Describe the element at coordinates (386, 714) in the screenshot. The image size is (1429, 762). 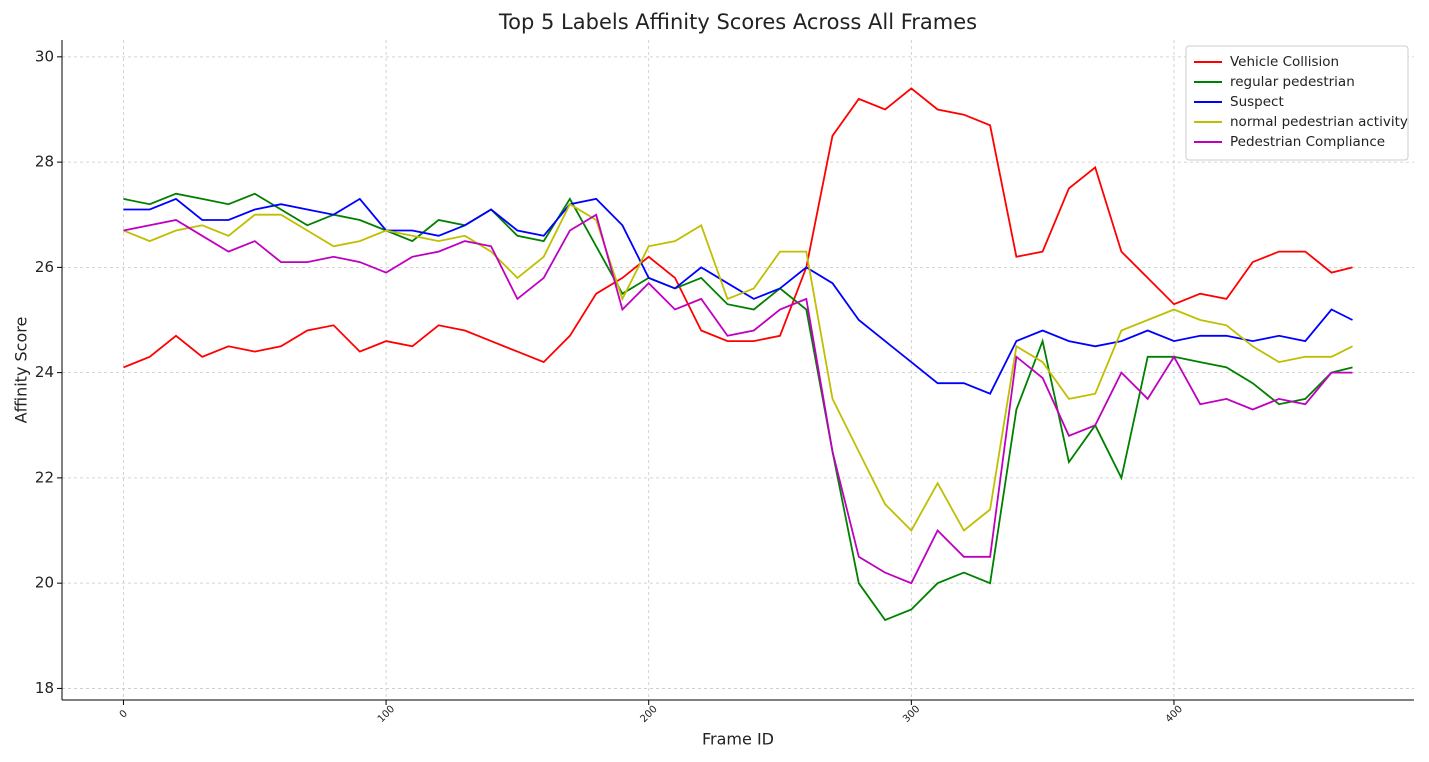
I see `x-tick-label: 100` at that location.